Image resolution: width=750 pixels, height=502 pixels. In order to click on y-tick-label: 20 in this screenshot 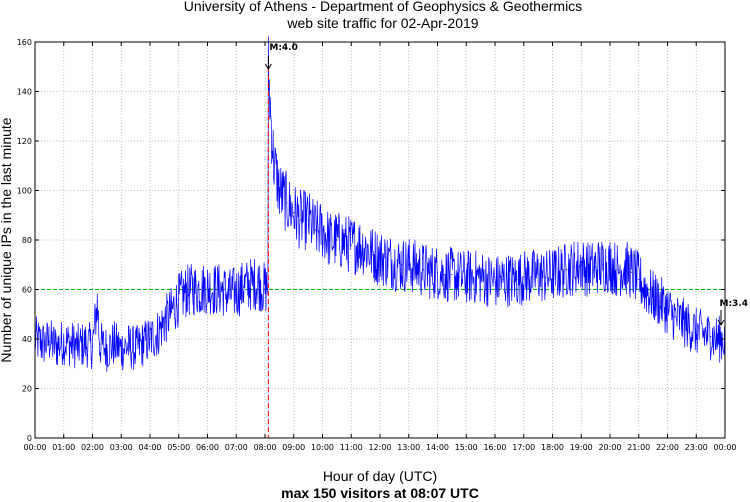, I will do `click(27, 389)`.